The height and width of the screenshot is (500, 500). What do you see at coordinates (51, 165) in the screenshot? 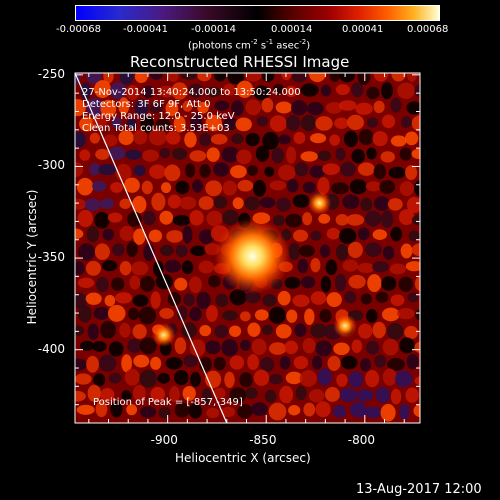
I see `y-tick-label: -300` at bounding box center [51, 165].